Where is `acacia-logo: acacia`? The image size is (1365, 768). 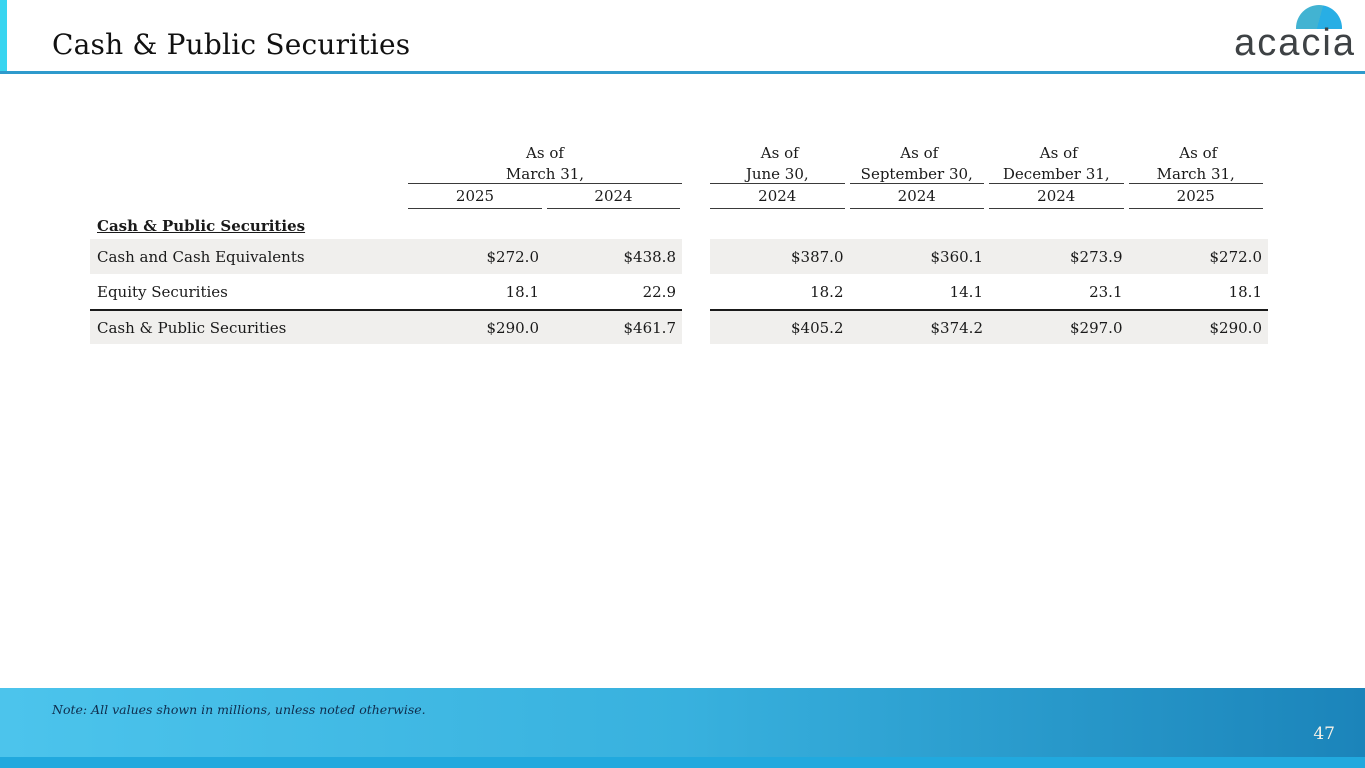 acacia-logo: acacia is located at coordinates (1279, 33).